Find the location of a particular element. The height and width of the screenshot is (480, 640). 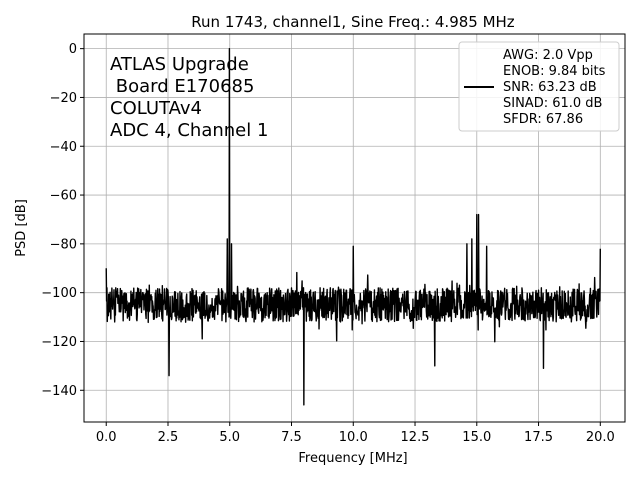

x-tick-label: 17.5 is located at coordinates (538, 437).